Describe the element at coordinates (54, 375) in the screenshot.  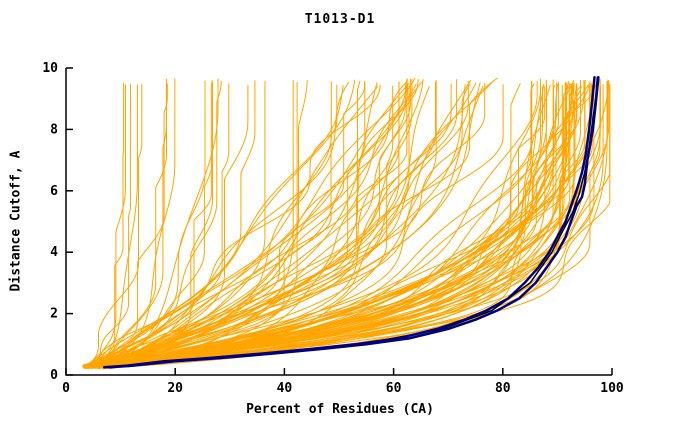
I see `y-tick-label: 0` at that location.